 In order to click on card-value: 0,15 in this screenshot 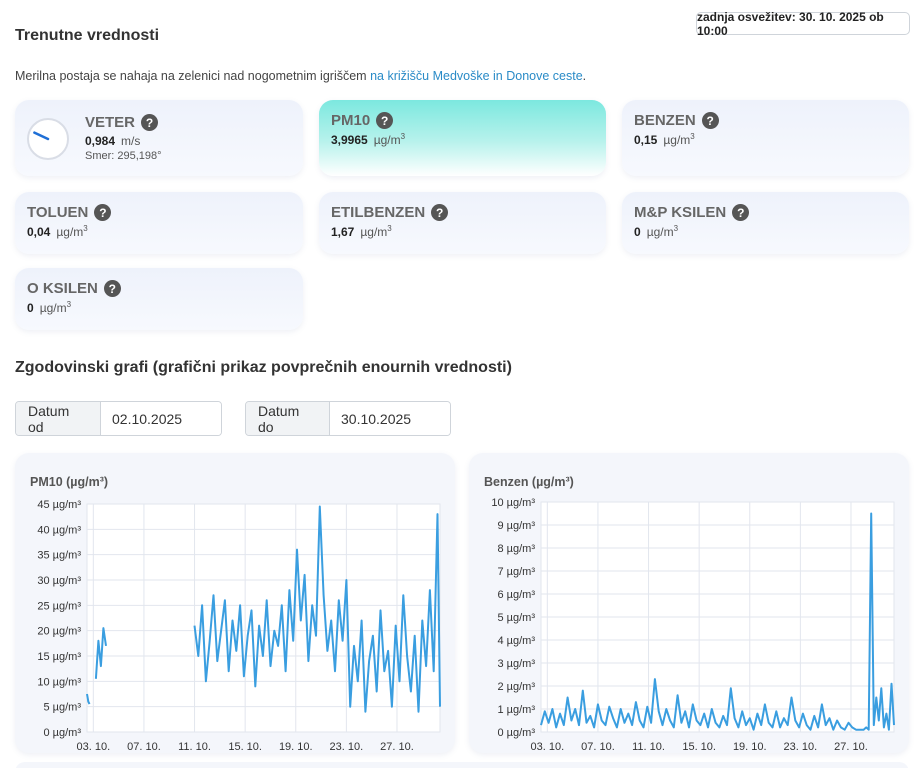, I will do `click(646, 140)`.